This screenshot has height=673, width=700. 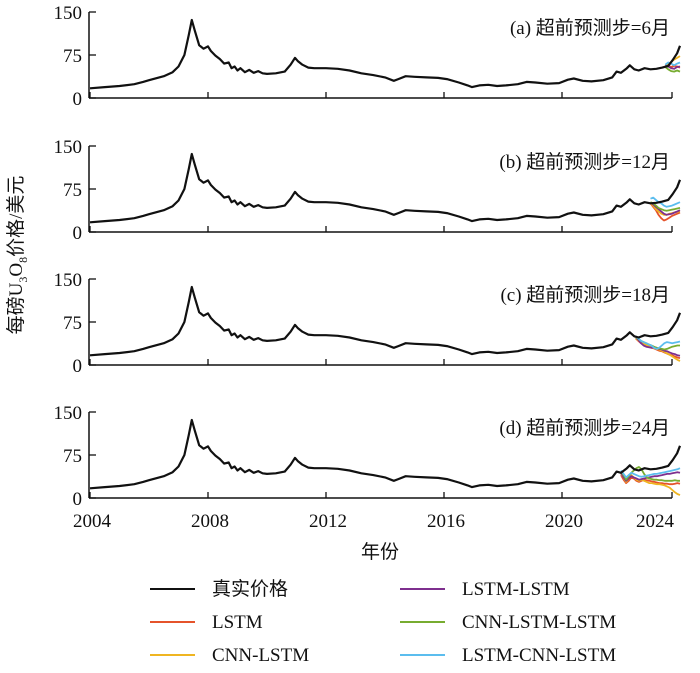 What do you see at coordinates (584, 428) in the screenshot?
I see `panel-label: (d) 超前预测步=24月` at bounding box center [584, 428].